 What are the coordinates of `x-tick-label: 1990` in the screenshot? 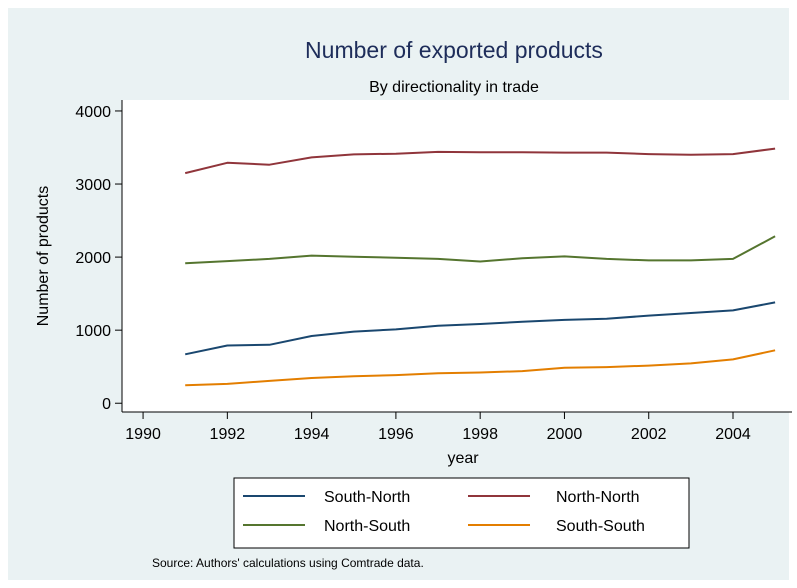 It's located at (143, 434).